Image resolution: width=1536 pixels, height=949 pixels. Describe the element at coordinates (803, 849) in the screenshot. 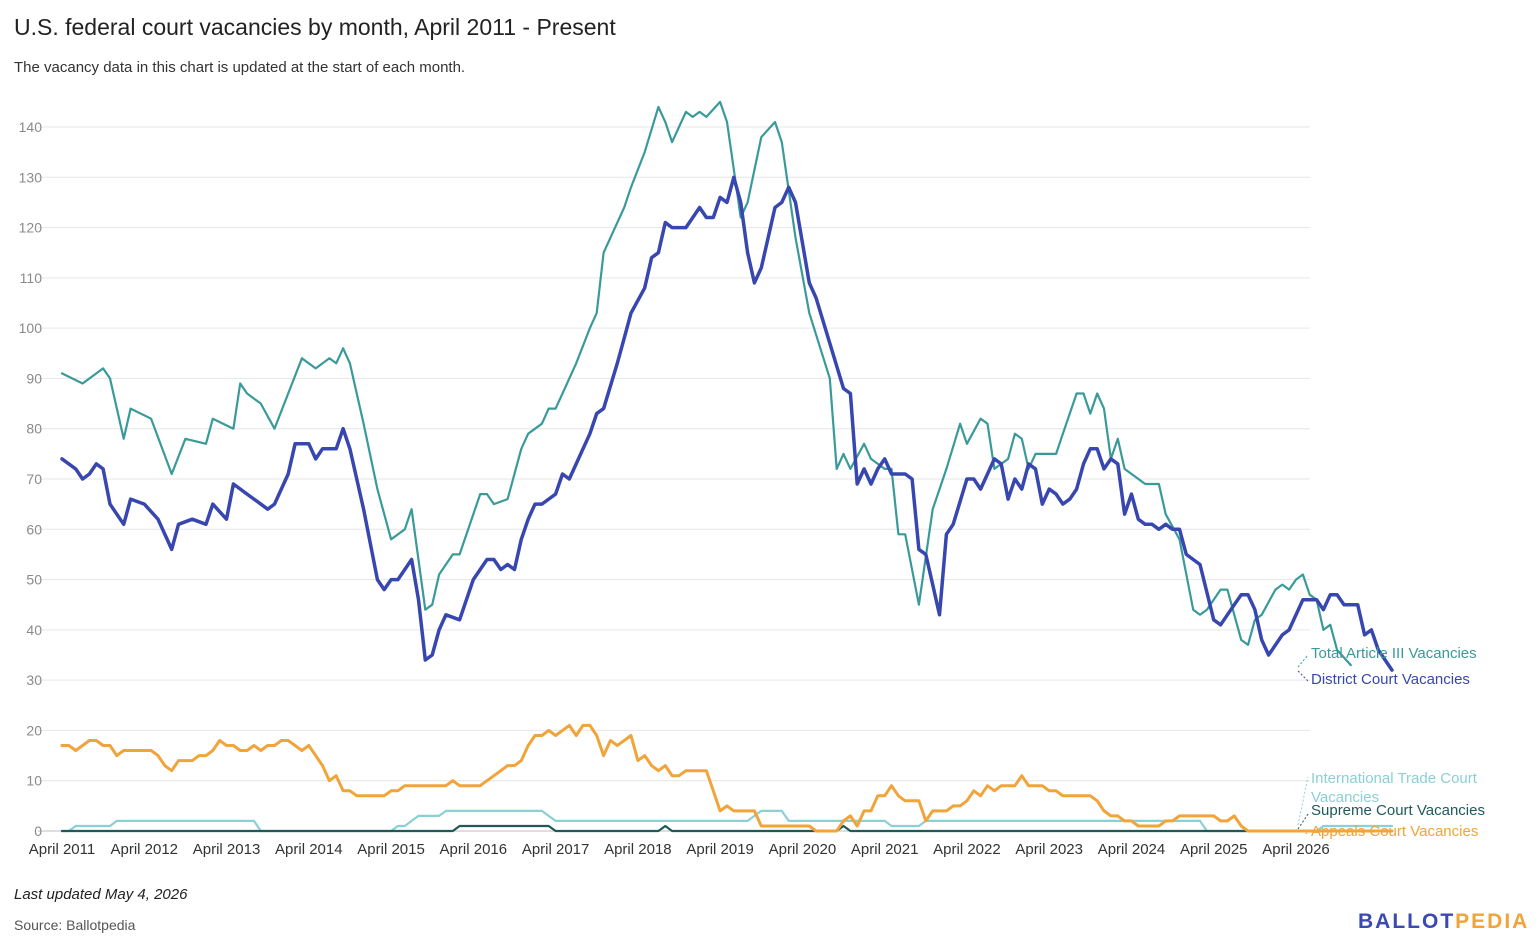

I see `x-tick-label: April 2020` at that location.